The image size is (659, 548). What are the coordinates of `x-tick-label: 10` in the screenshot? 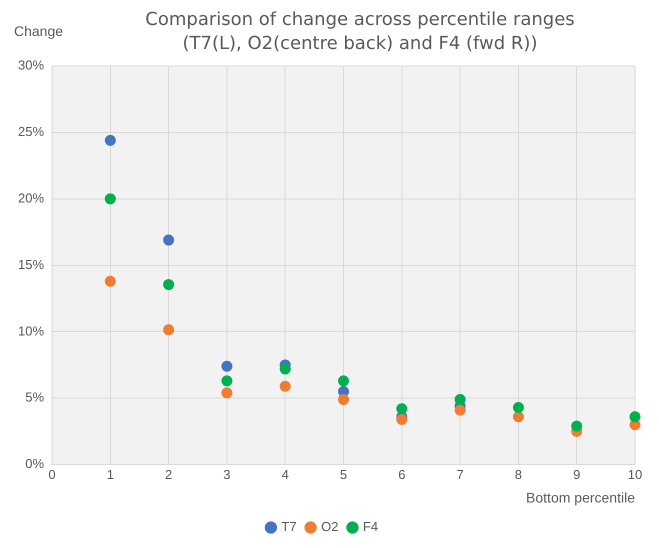 It's located at (635, 474).